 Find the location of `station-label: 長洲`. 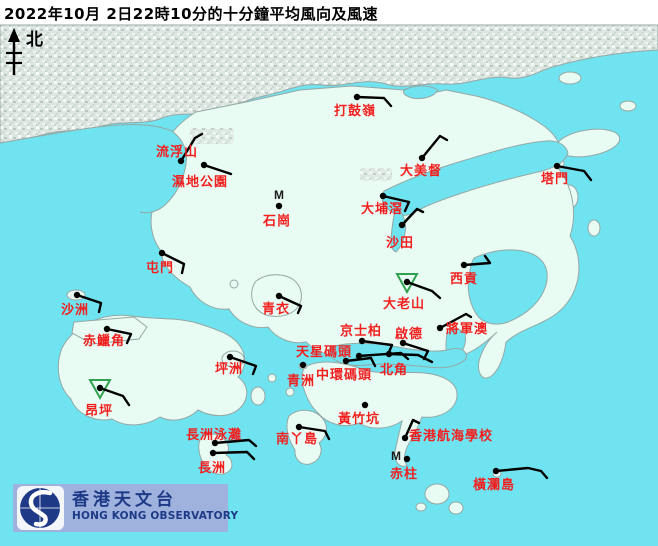

station-label: 長洲 is located at coordinates (212, 468).